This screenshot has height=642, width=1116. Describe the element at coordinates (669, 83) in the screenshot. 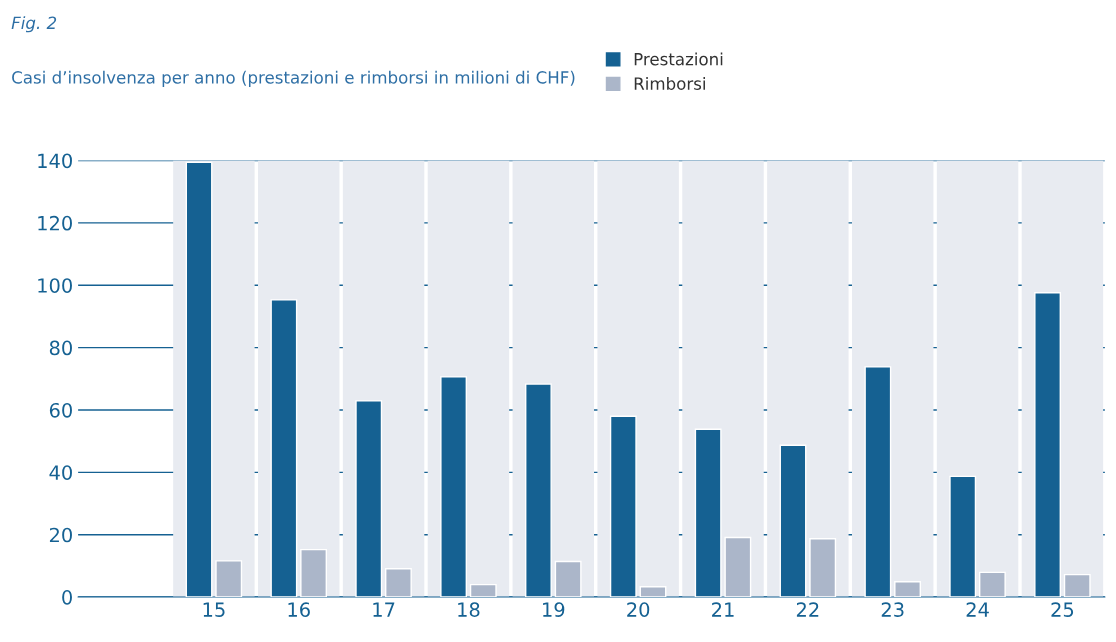

I see `legend-label: Rimborsi` at that location.